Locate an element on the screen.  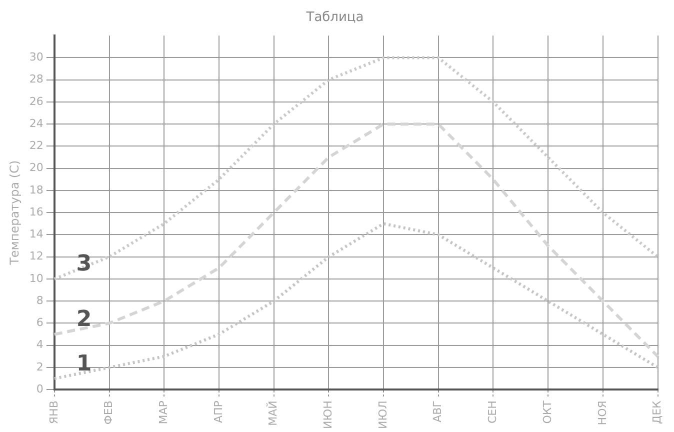
y-tick-label: 26 is located at coordinates (36, 101).